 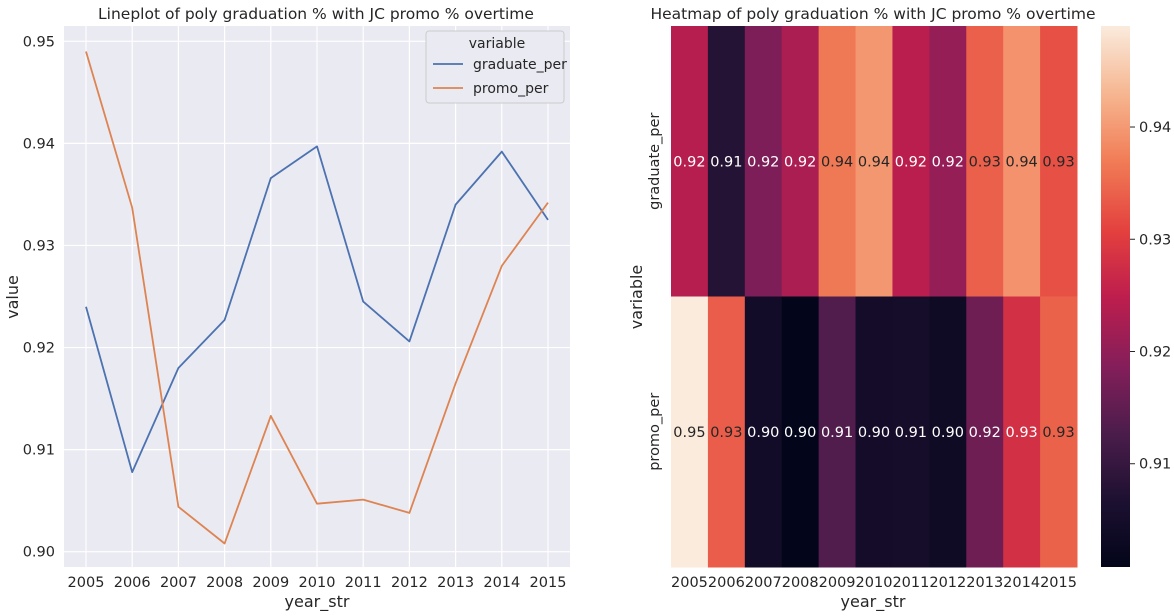 I want to click on lineplot-legend: variable graduate_per promo_per, so click(x=496, y=67).